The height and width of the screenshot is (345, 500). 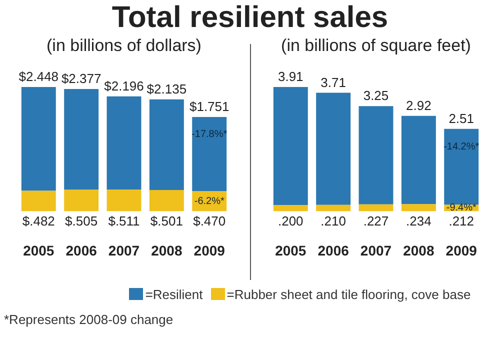 What do you see at coordinates (348, 294) in the screenshot?
I see `legend-label: =Rubber sheet and tile flooring, cove base` at bounding box center [348, 294].